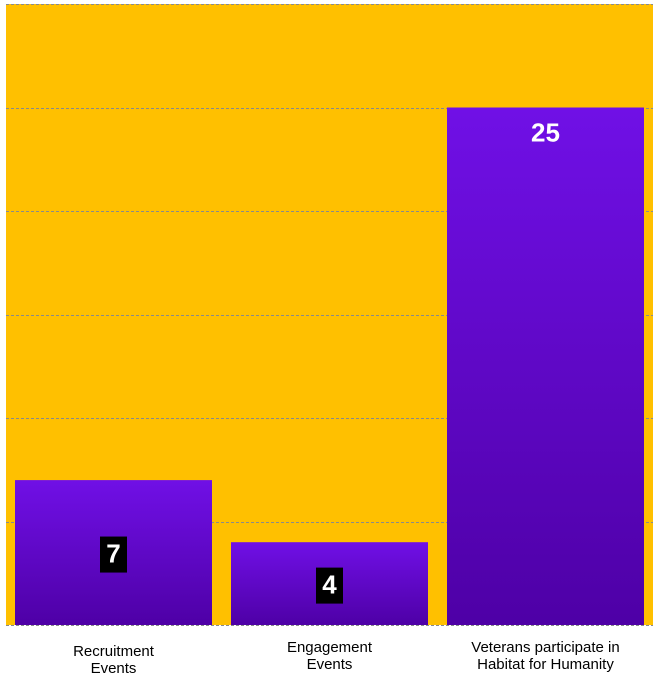  Describe the element at coordinates (330, 664) in the screenshot. I see `category-label-2-line-2: Events` at that location.